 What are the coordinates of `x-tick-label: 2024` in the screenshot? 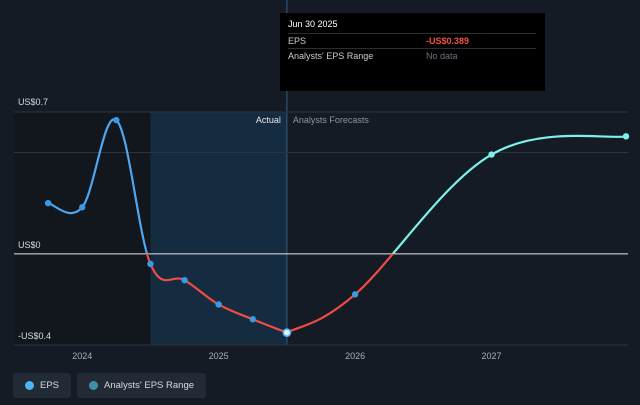 It's located at (82, 356).